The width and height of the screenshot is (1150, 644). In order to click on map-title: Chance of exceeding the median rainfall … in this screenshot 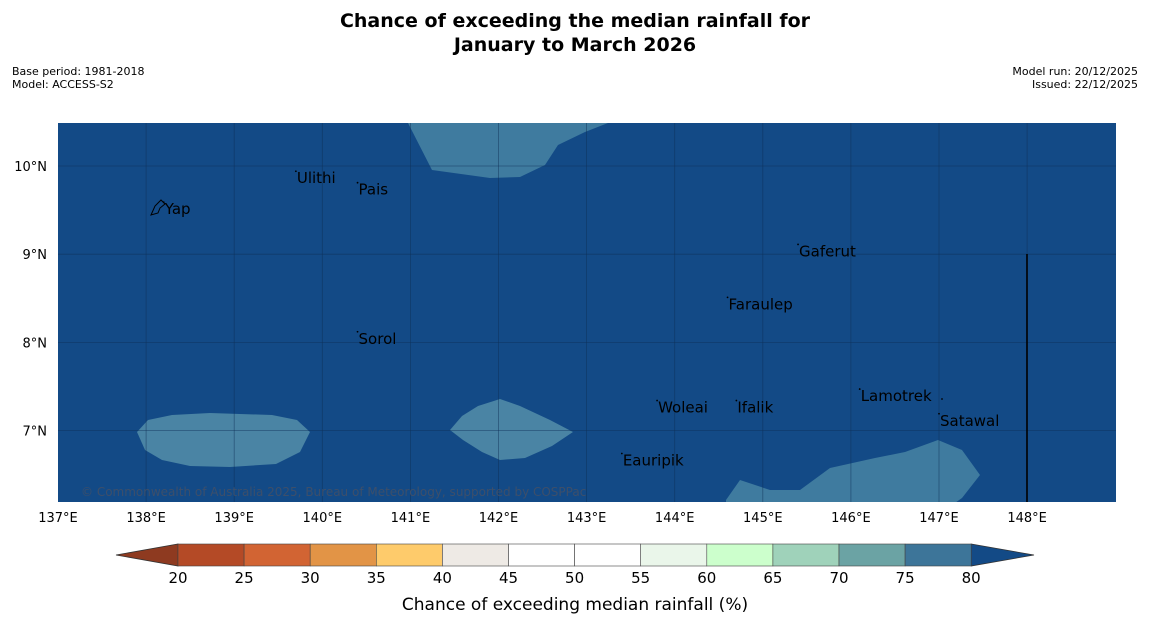, I will do `click(575, 33)`.